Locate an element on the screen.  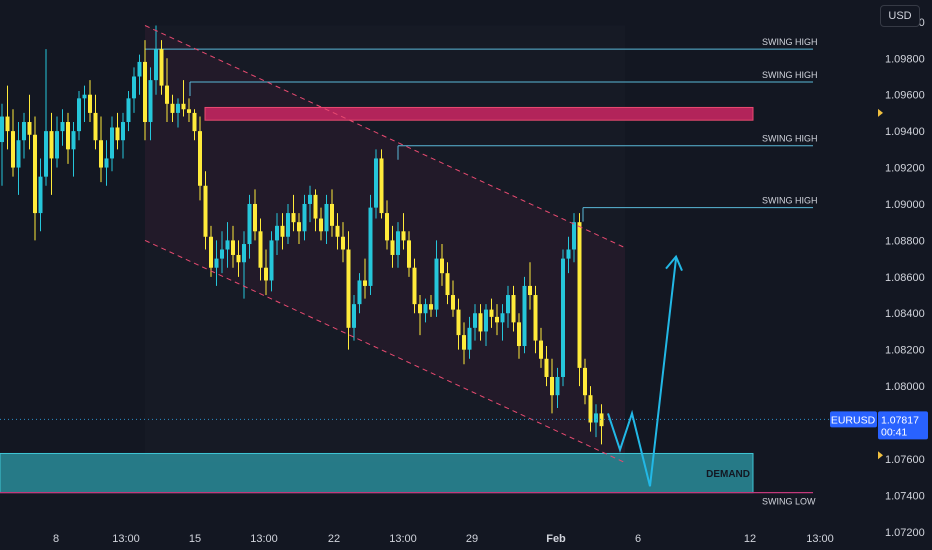
time-tick-label: Feb is located at coordinates (556, 539).